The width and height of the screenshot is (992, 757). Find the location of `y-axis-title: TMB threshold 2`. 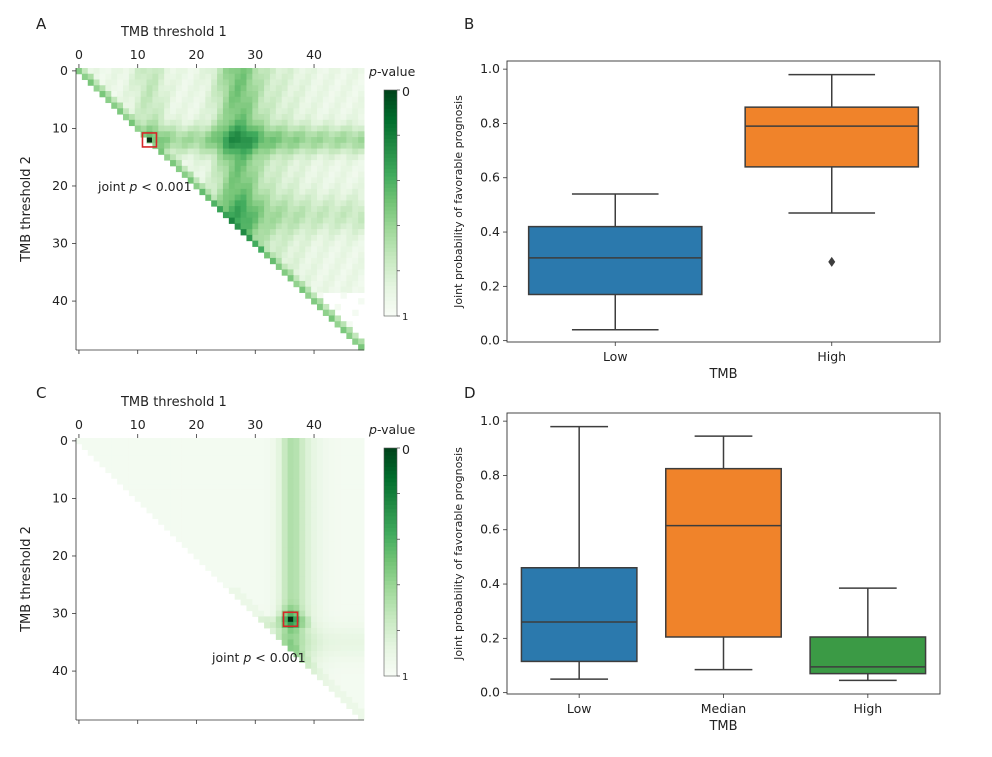

y-axis-title: TMB threshold 2 is located at coordinates (26, 209).